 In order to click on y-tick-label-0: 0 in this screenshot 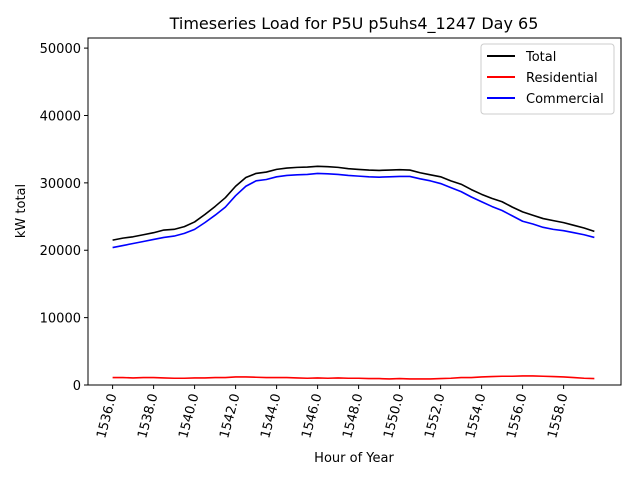, I will do `click(77, 386)`.